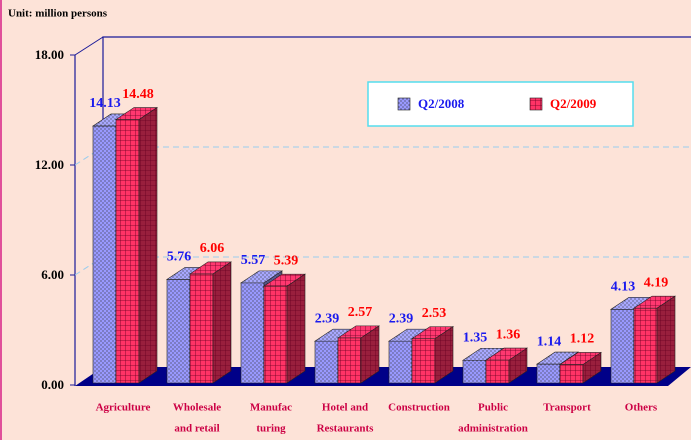 This screenshot has height=440, width=691. Describe the element at coordinates (138, 94) in the screenshot. I see `data-label: 14.48` at that location.